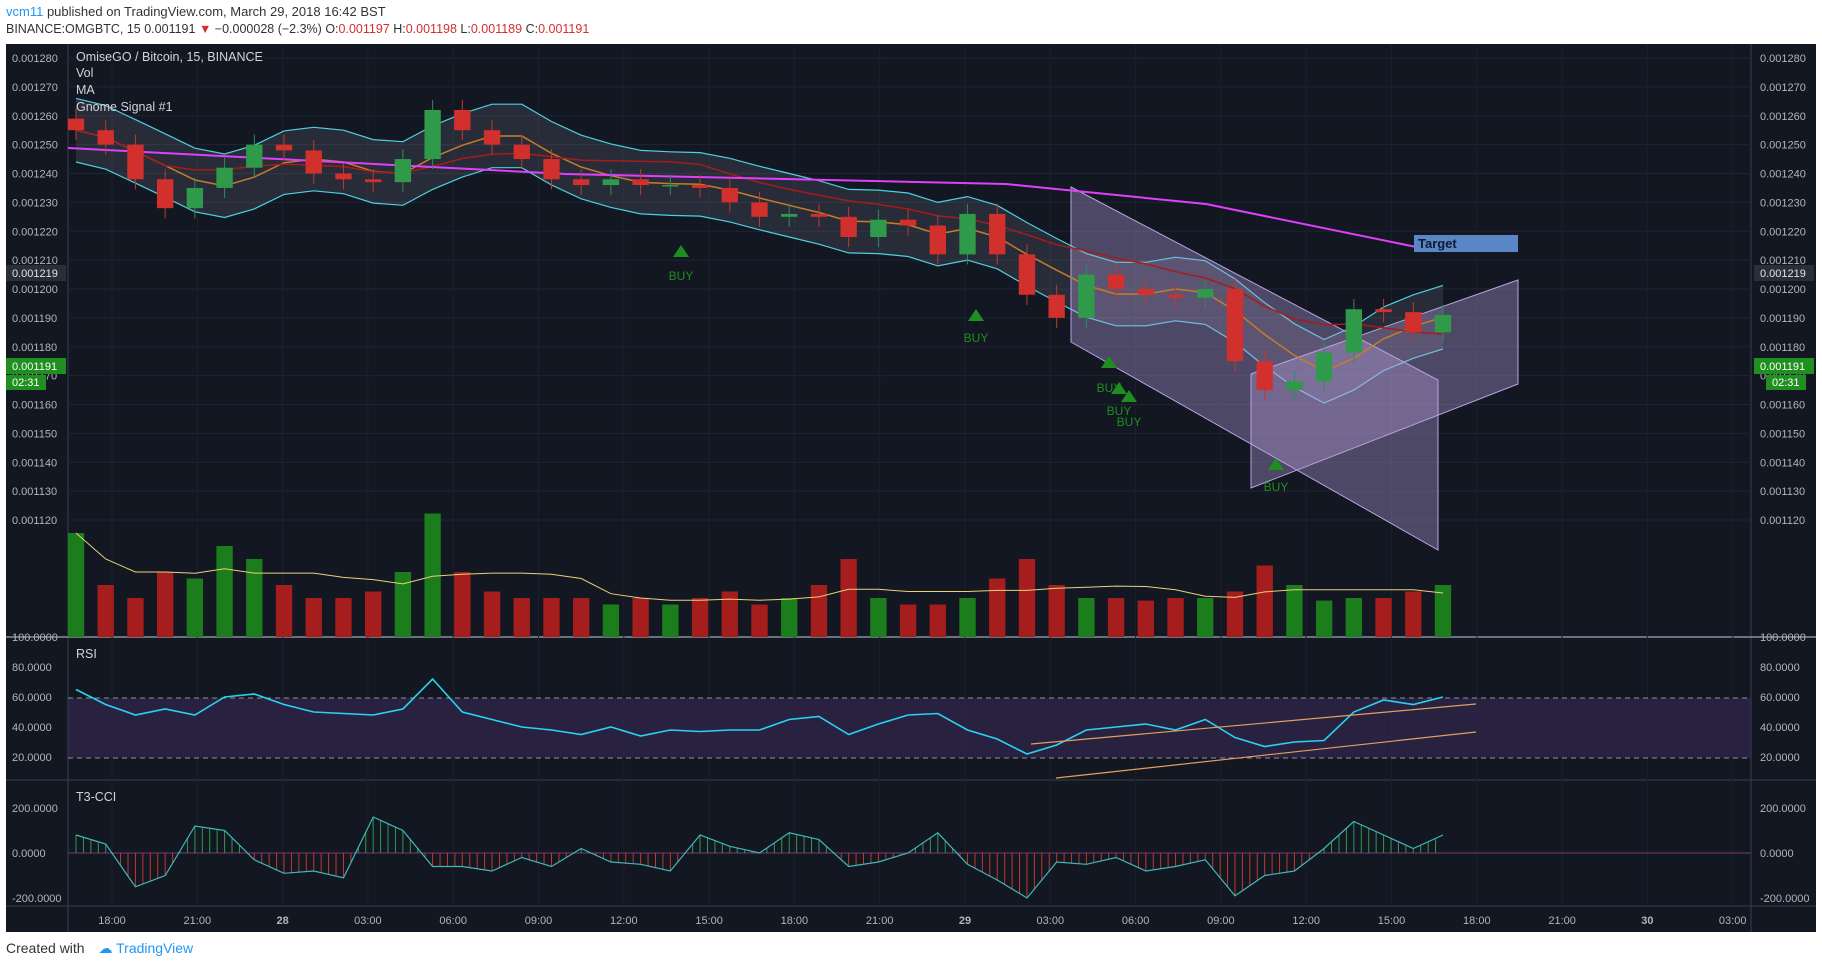 This screenshot has height=969, width=1822. I want to click on time-tick-label: 29, so click(965, 921).